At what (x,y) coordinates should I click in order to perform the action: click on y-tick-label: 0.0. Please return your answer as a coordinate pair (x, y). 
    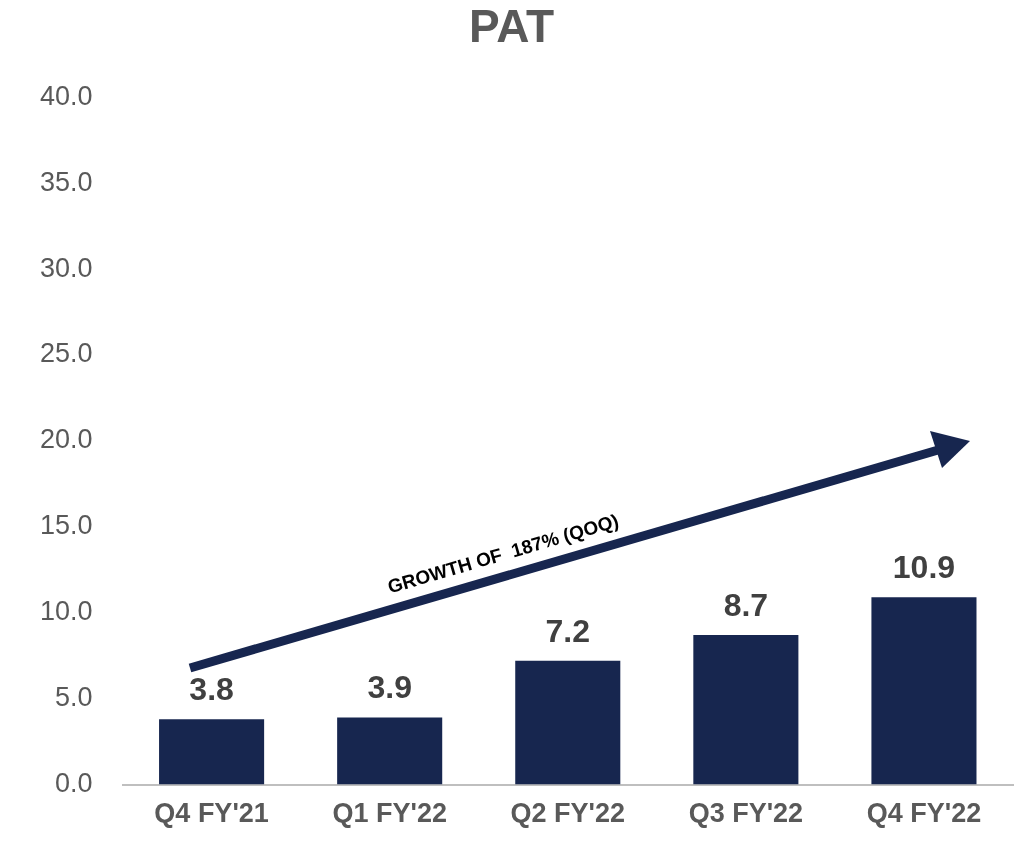
    Looking at the image, I should click on (74, 783).